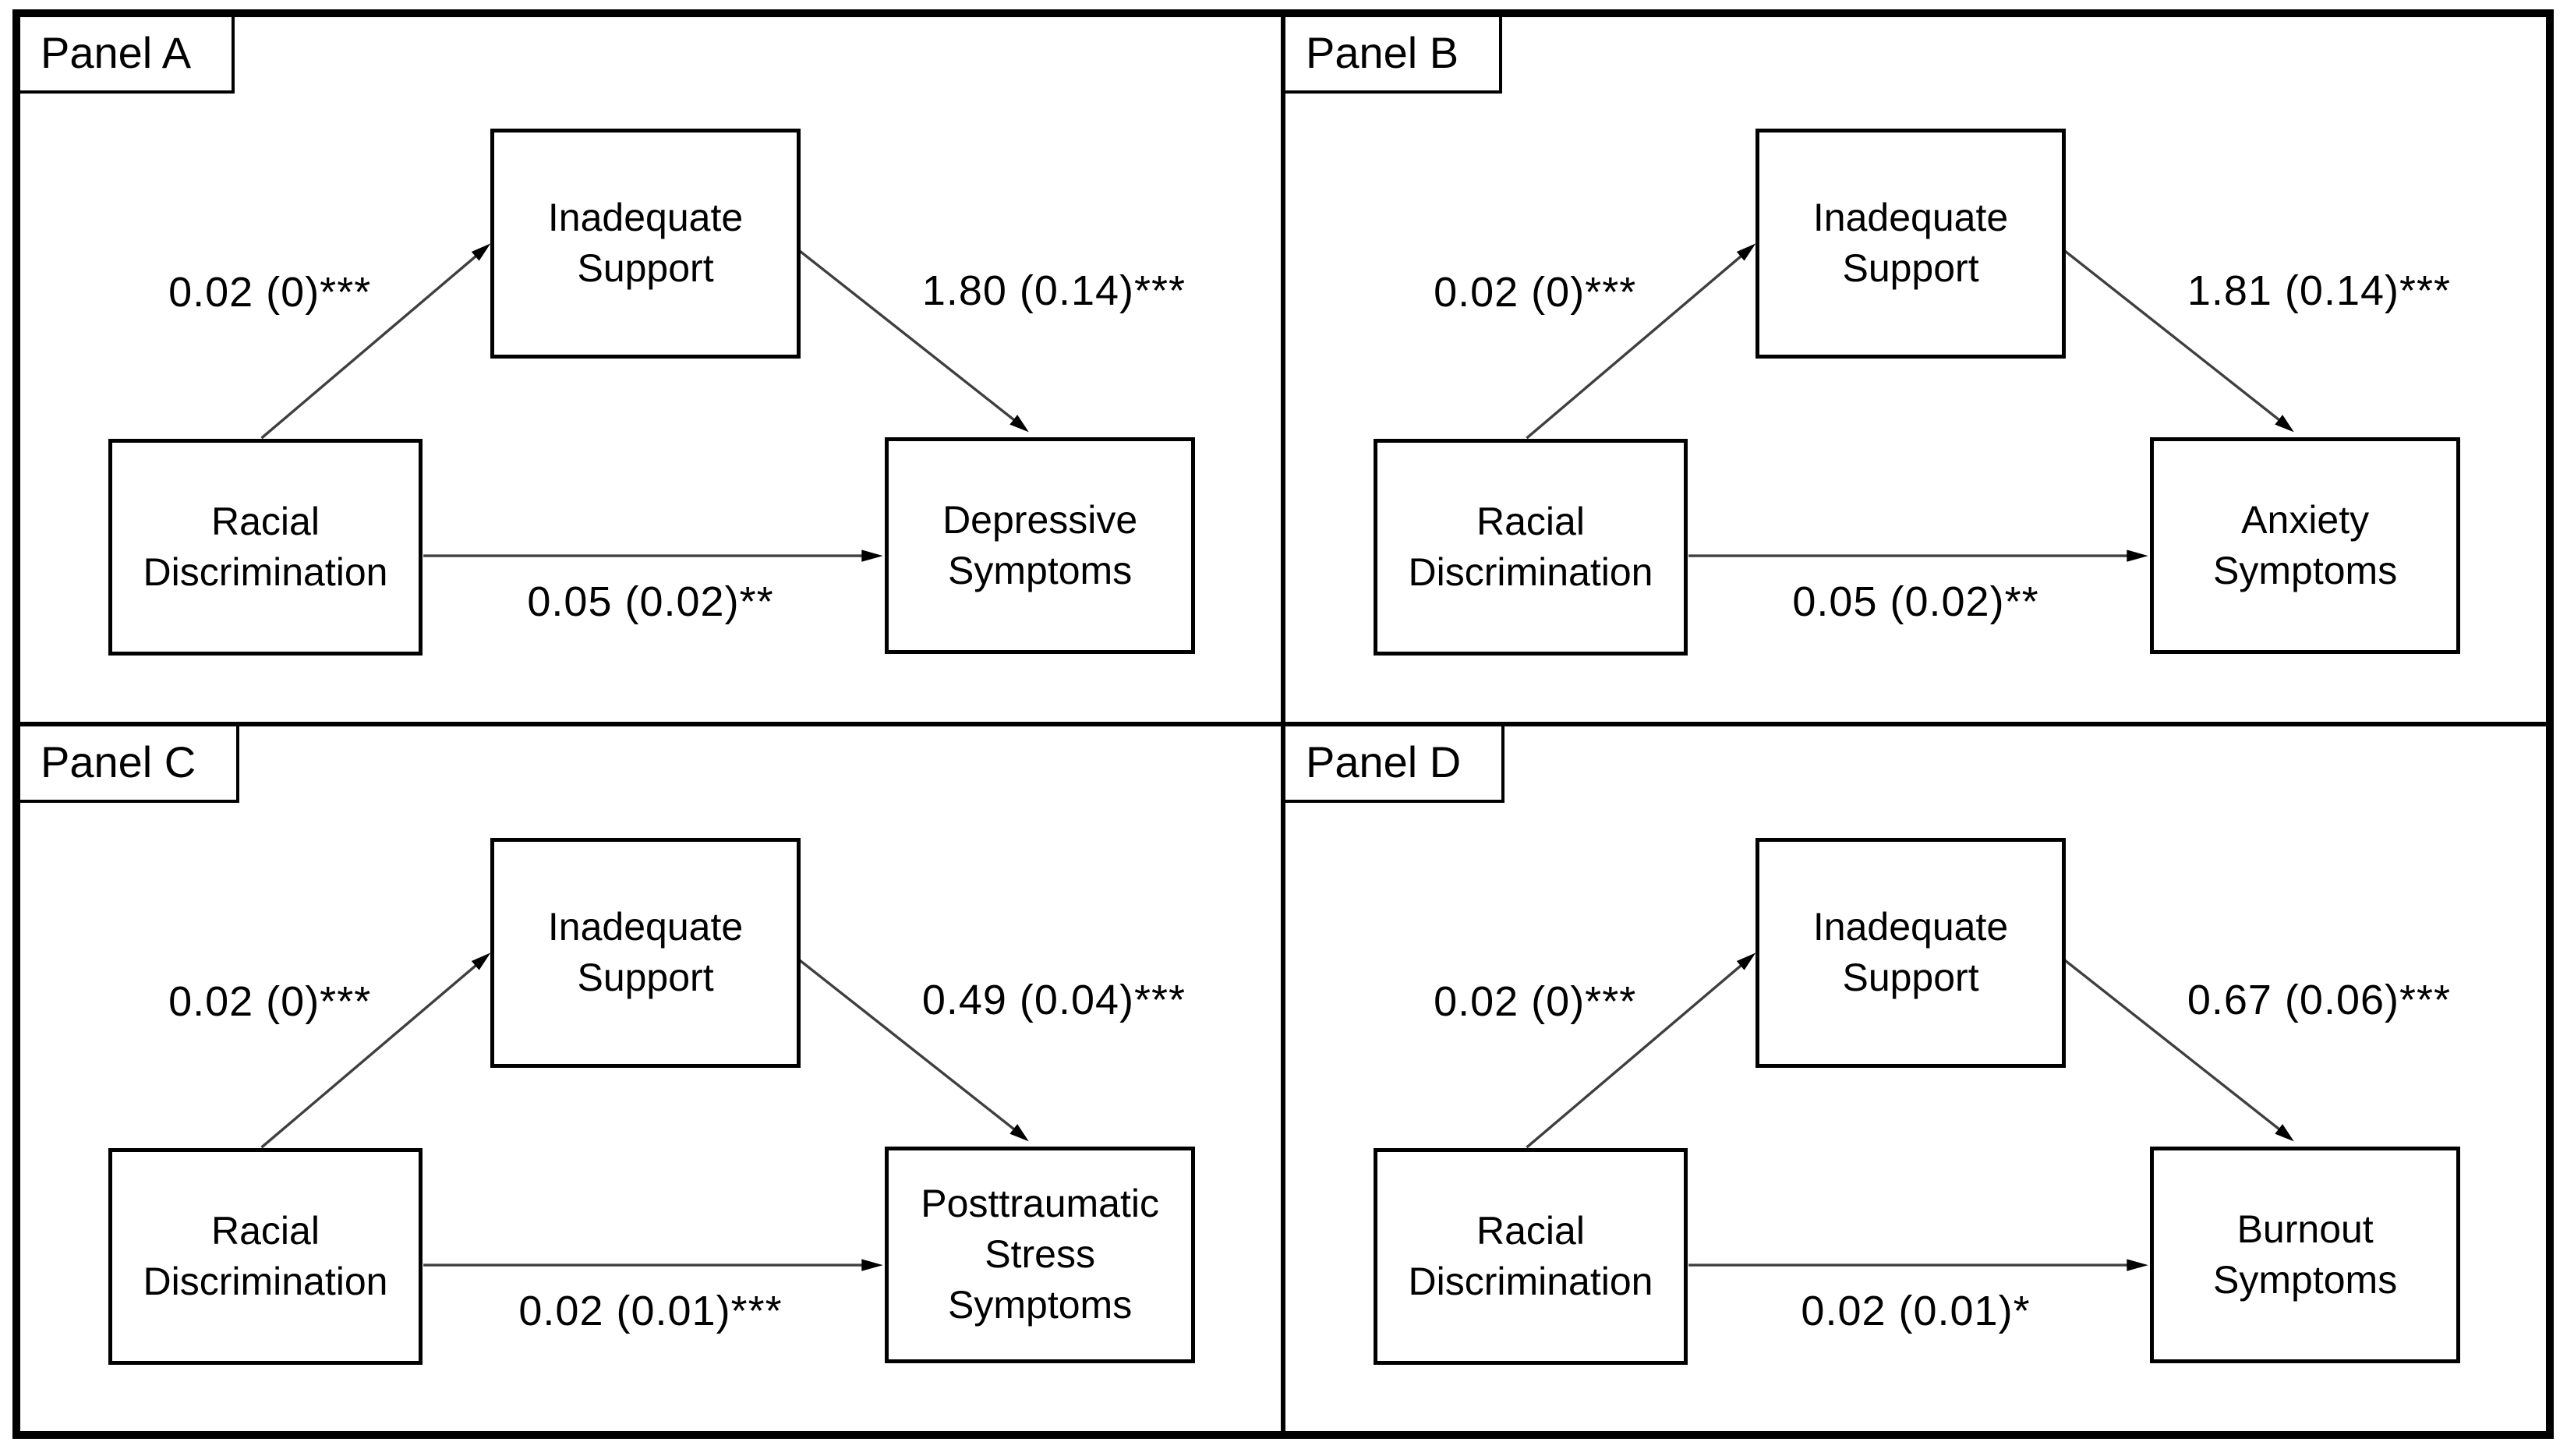  I want to click on panel-c-label: Panel C, so click(130, 765).